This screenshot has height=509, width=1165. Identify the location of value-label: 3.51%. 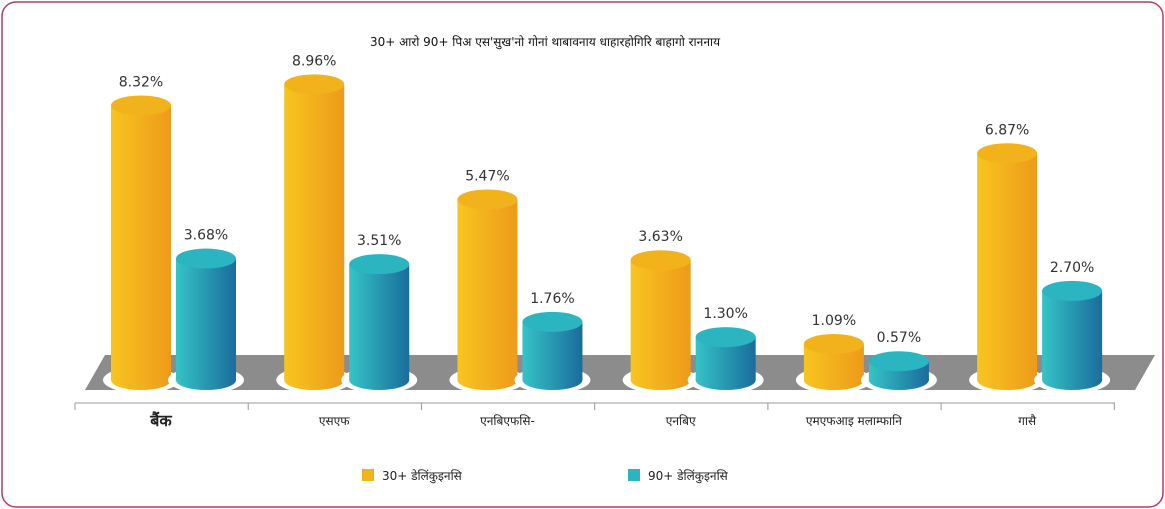
(379, 241).